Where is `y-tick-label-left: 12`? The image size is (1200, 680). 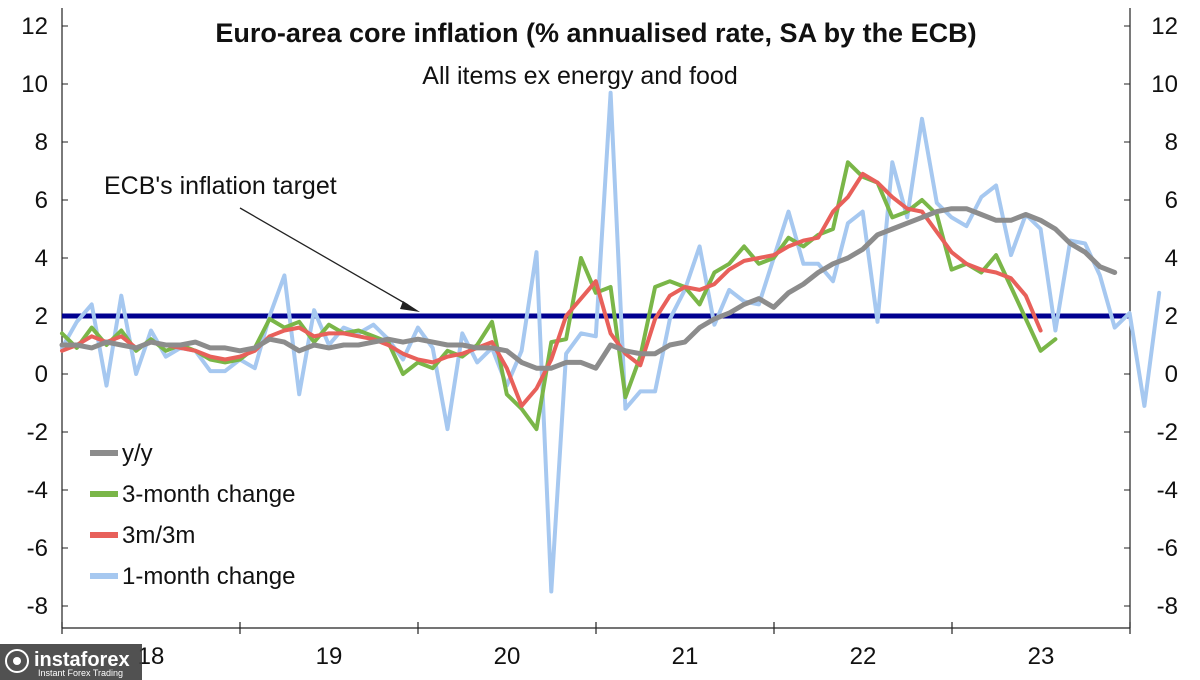
y-tick-label-left: 12 is located at coordinates (34, 26).